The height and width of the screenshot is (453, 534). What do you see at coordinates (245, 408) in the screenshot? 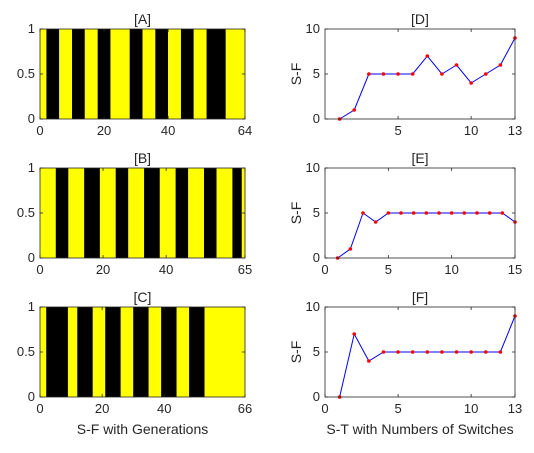
I see `x-tick-label: 66` at bounding box center [245, 408].